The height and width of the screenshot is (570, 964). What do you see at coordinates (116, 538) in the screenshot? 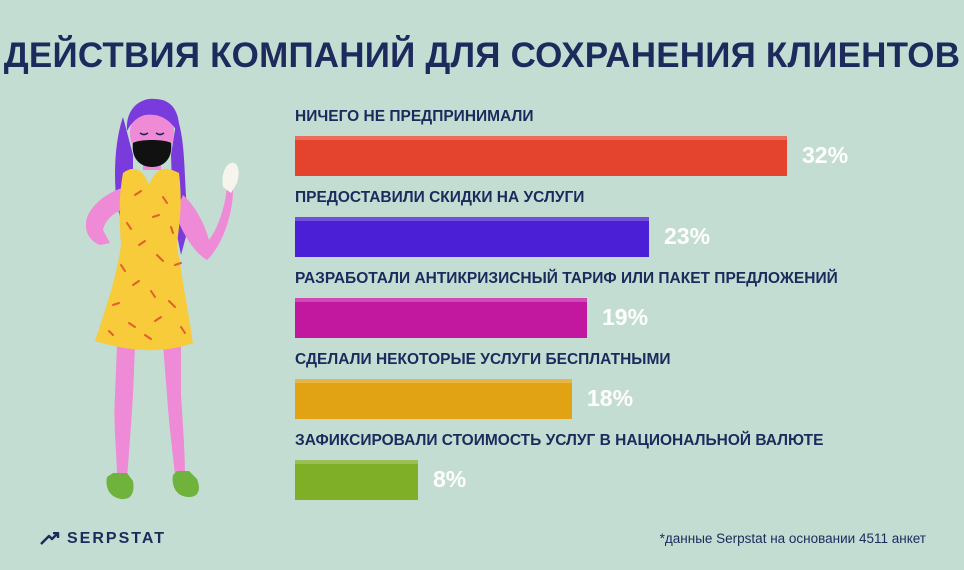
I see `logo-text: SERPSTAT` at bounding box center [116, 538].